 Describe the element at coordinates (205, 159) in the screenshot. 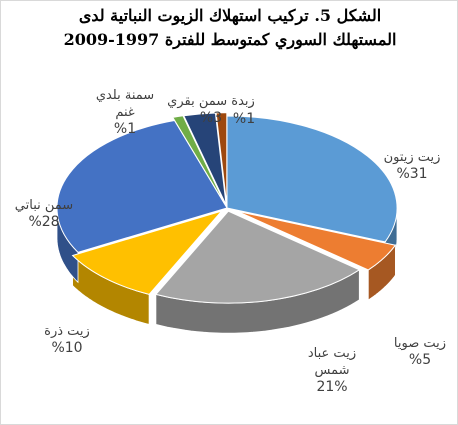

I see `pie-slice-cow-butter-ghee` at that location.